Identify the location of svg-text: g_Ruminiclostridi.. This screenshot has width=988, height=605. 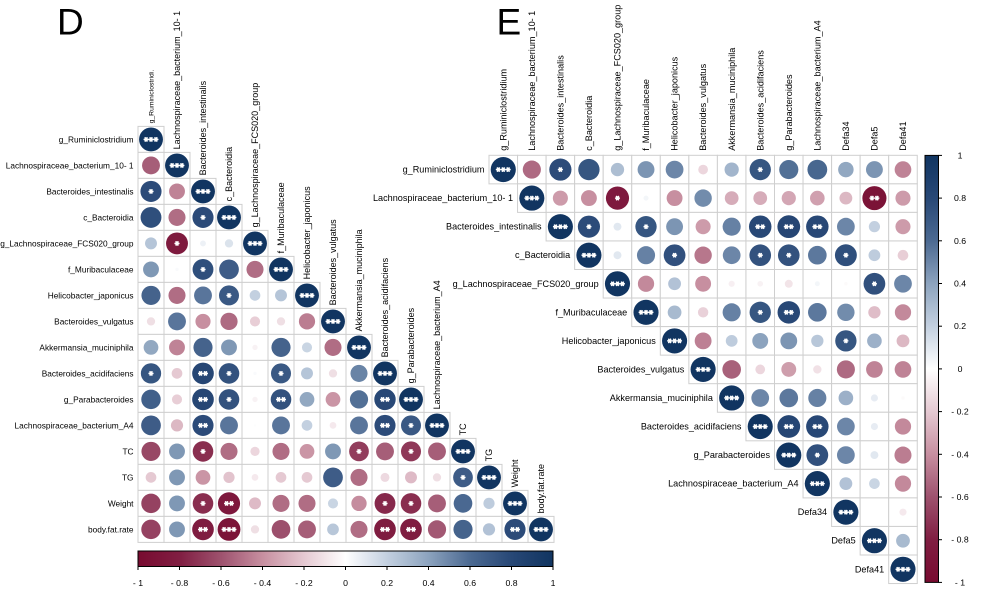
(152, 97).